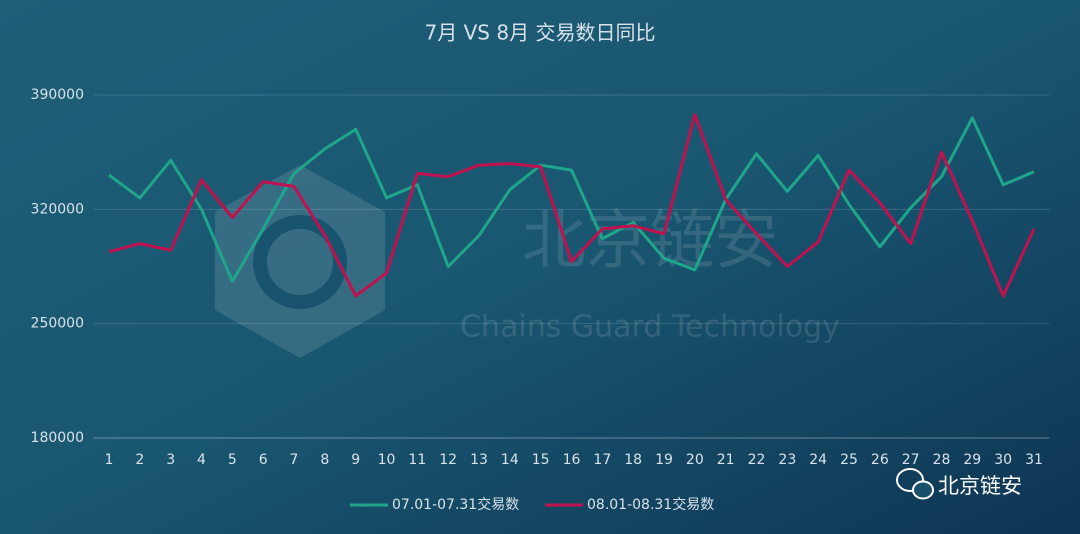 This screenshot has height=534, width=1080. I want to click on x-tick-label: 1, so click(109, 460).